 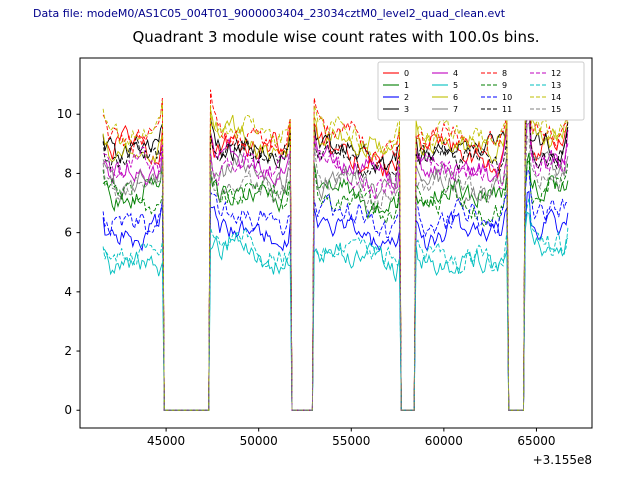 What do you see at coordinates (536, 441) in the screenshot?
I see `x-tick-label: 65000` at bounding box center [536, 441].